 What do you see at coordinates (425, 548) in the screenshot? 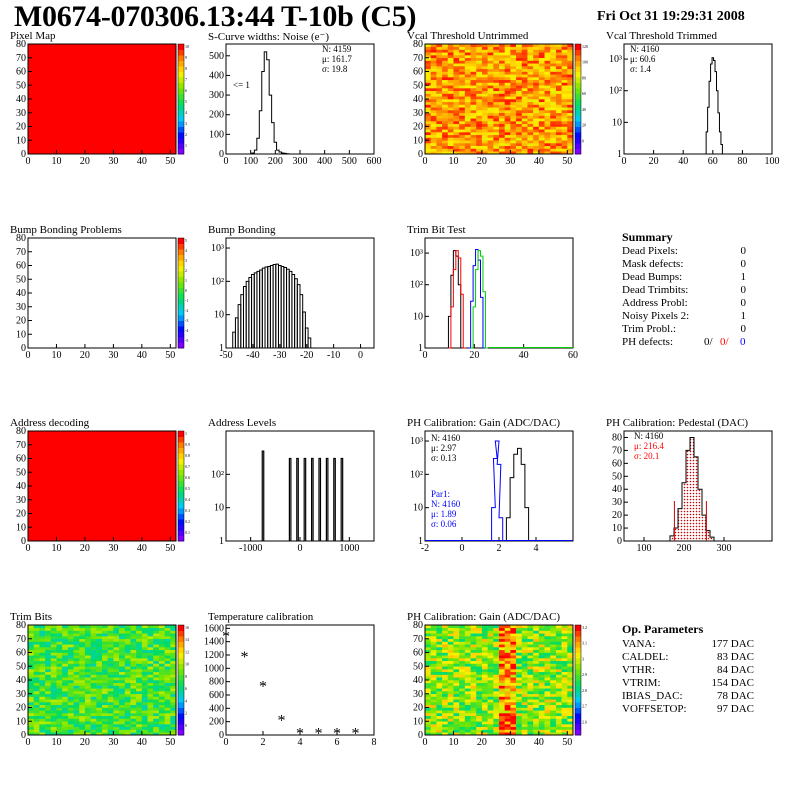
I see `x-tick-label: -2` at bounding box center [425, 548].